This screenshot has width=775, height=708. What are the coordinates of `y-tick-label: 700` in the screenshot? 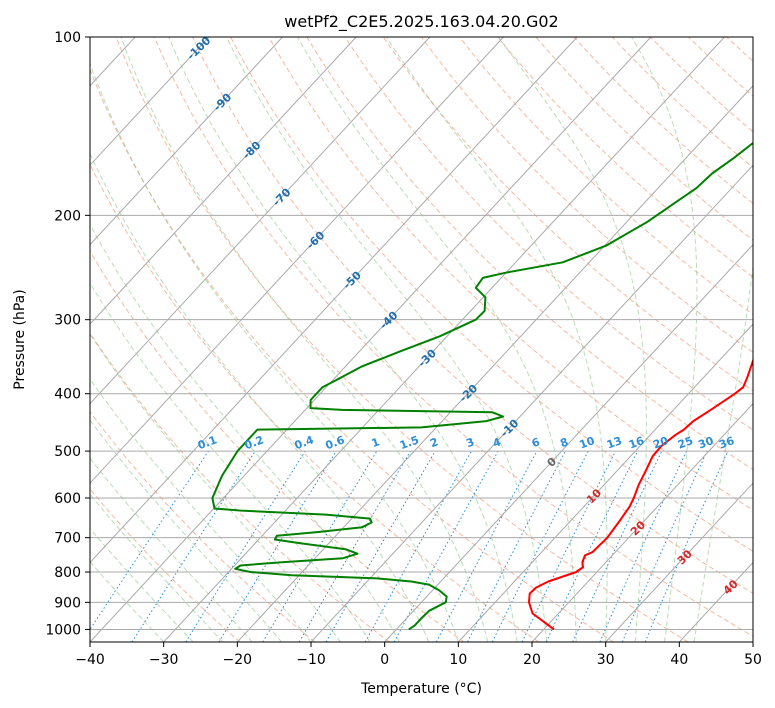 It's located at (67, 539).